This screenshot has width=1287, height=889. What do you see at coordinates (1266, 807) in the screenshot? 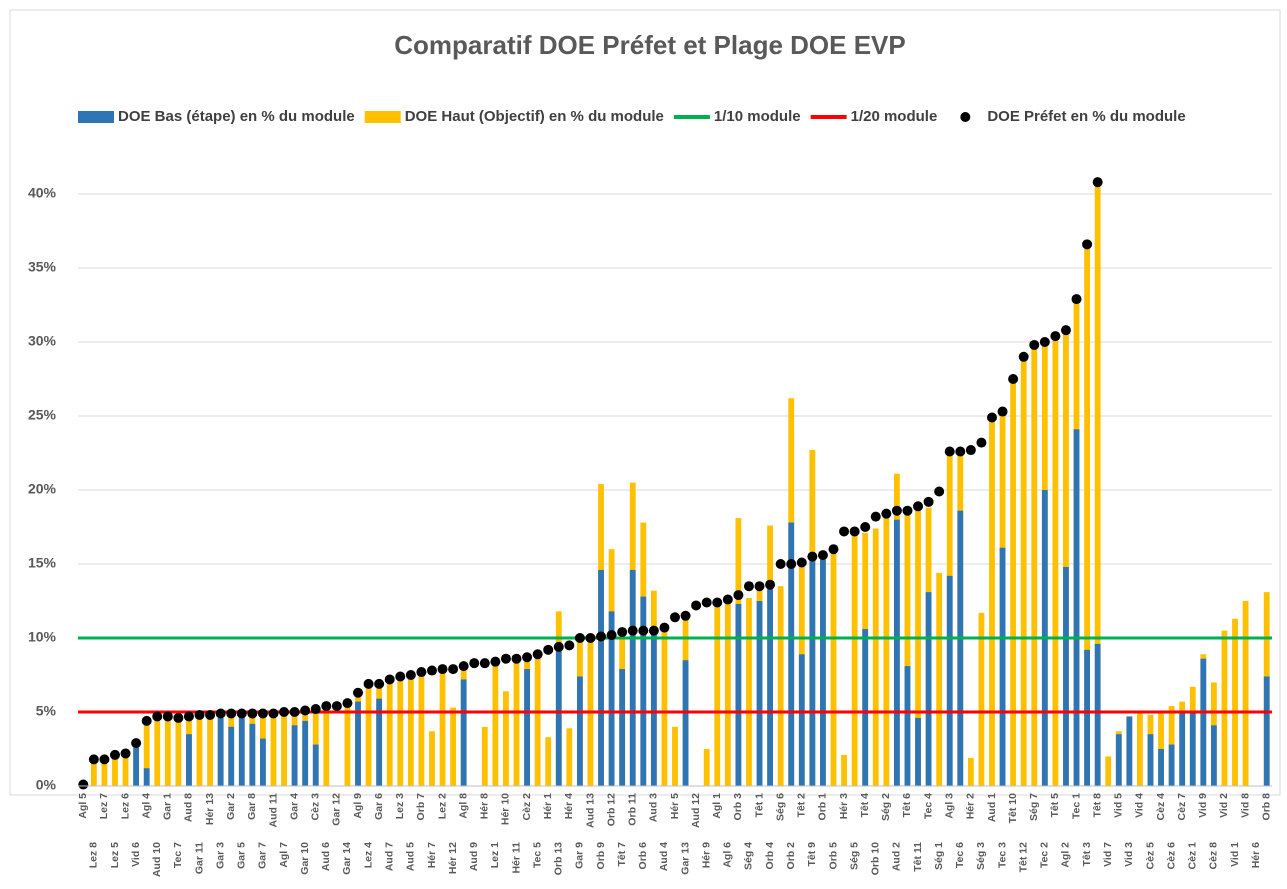
I see `x-tick-label: Orb 8` at bounding box center [1266, 807].